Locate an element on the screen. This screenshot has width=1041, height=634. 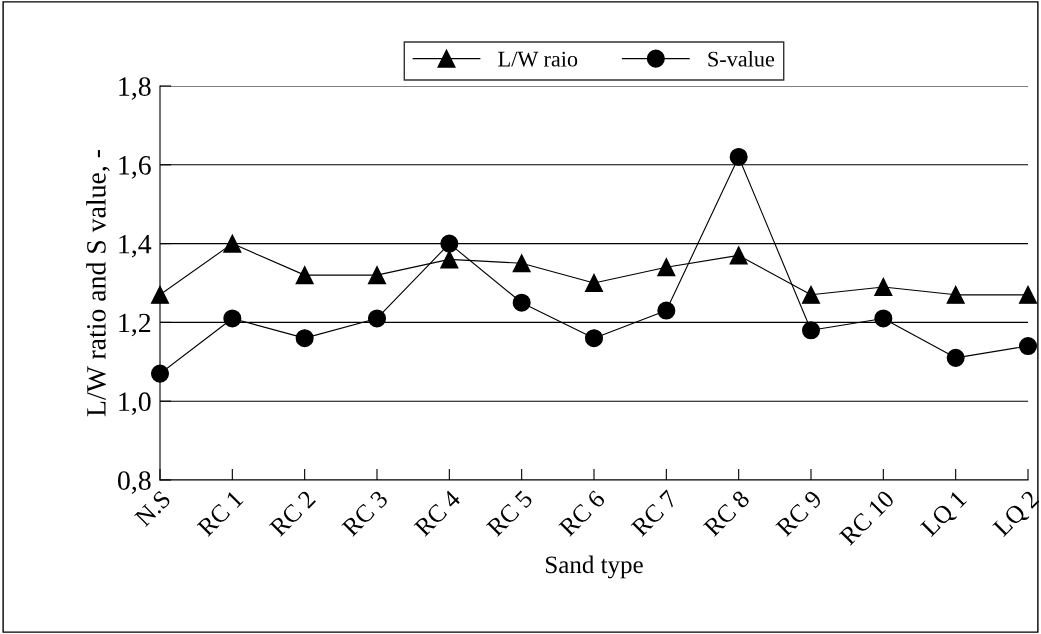
x-tick-label: RC 3 is located at coordinates (365, 513).